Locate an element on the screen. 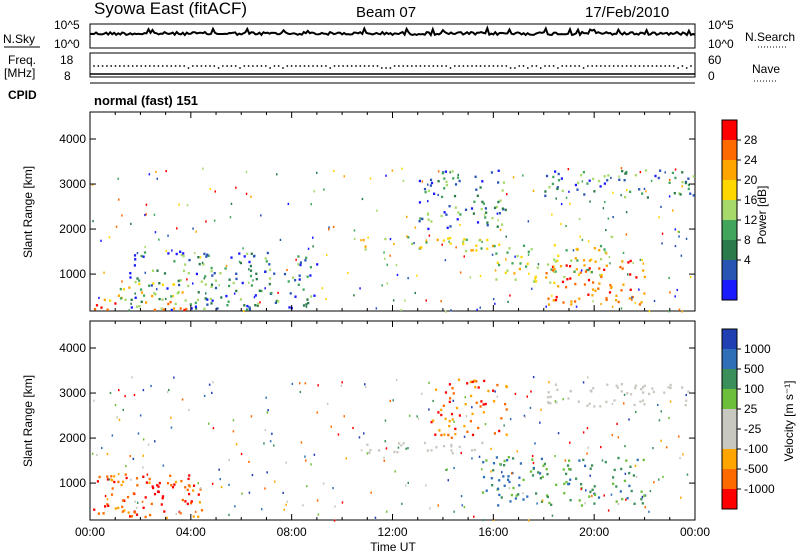 Image resolution: width=800 pixels, height=554 pixels. velocity-ylabel: Slant Range [km] is located at coordinates (28, 421).